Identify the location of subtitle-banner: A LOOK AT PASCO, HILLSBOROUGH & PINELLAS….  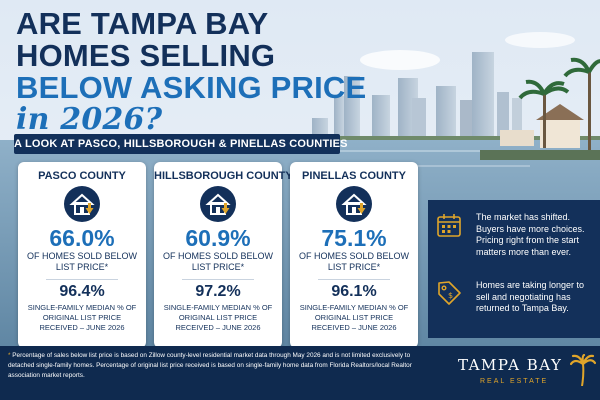
(181, 144).